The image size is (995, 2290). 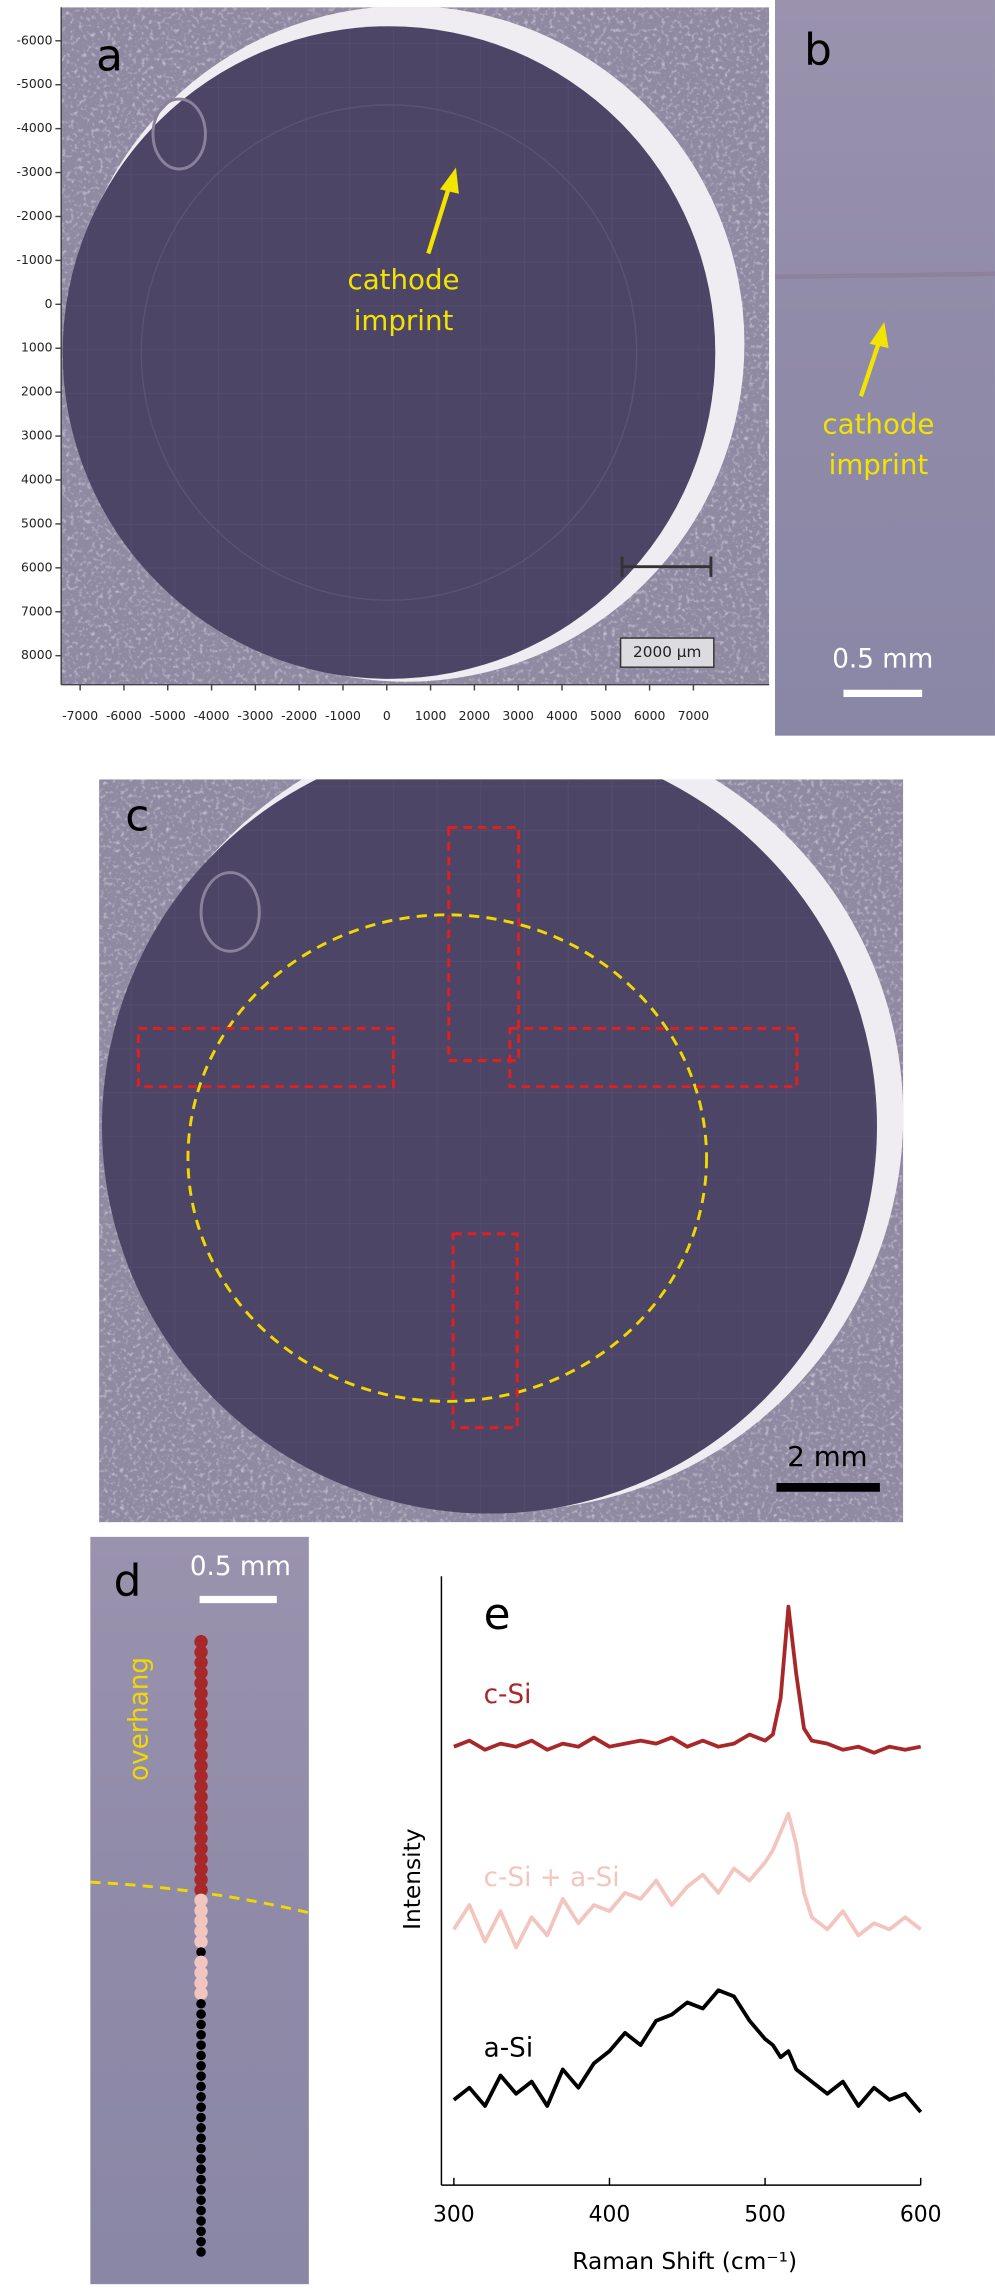 I want to click on x-tick-label: -2000, so click(x=299, y=716).